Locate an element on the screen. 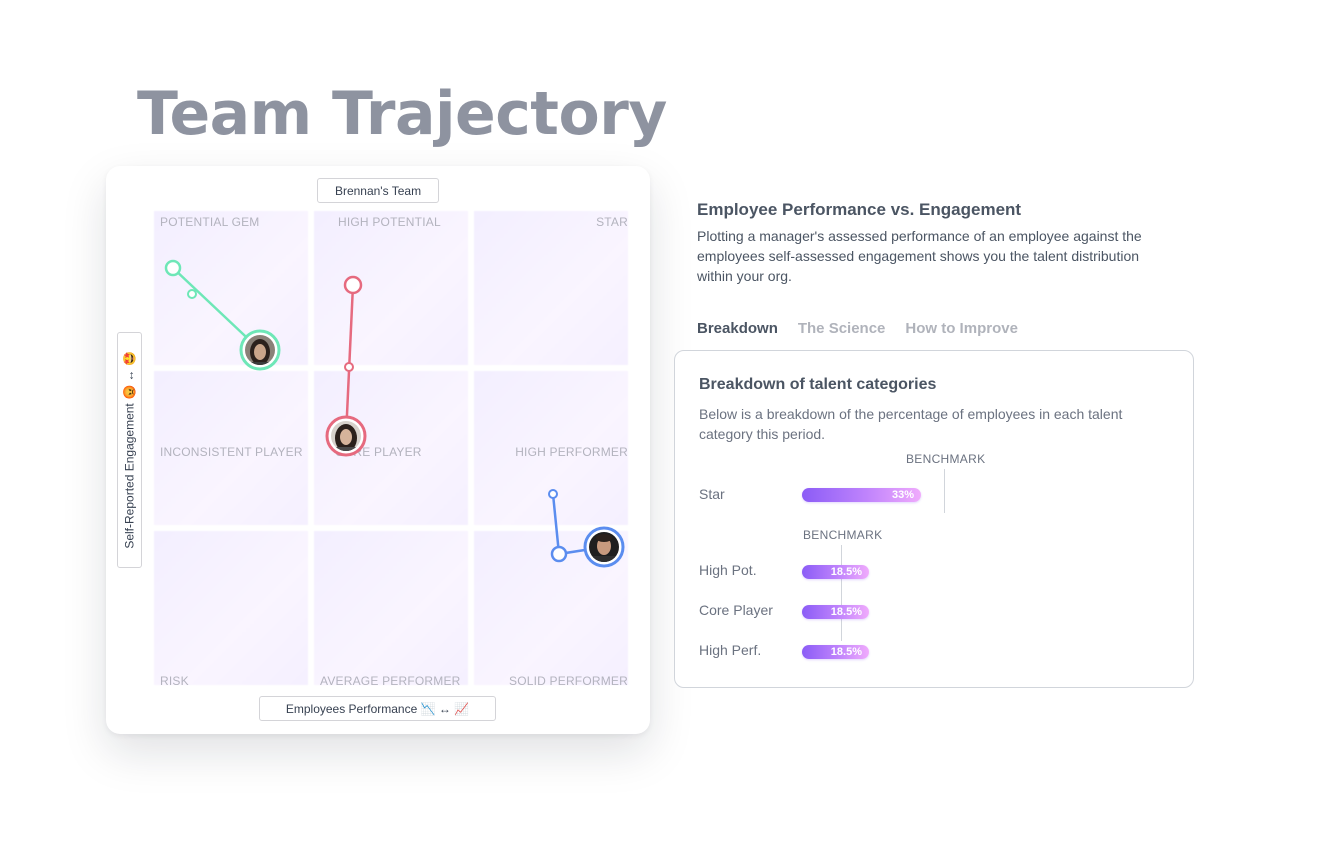 The height and width of the screenshot is (845, 1320). quadrant-label-potential-gem: POTENTIAL GEM is located at coordinates (210, 222).